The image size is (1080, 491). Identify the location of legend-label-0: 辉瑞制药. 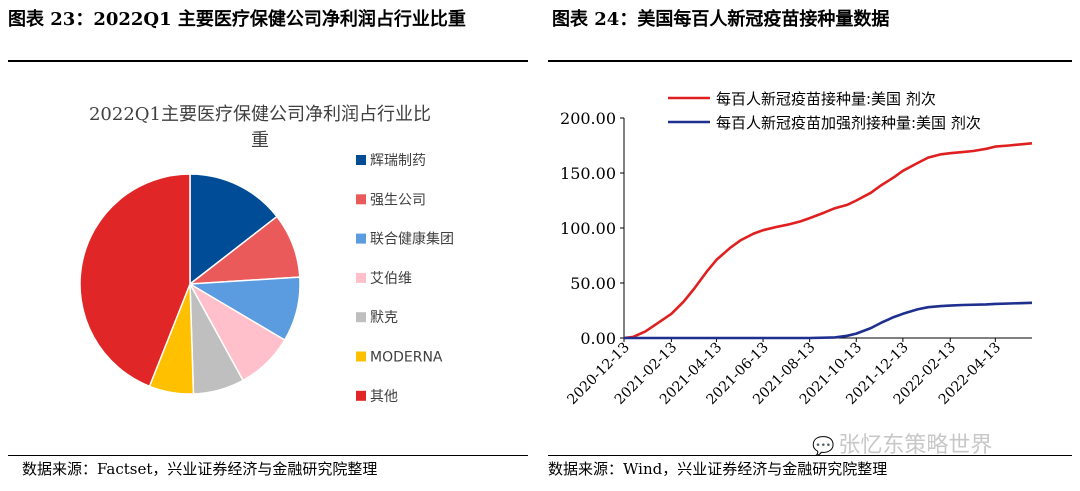
(398, 161).